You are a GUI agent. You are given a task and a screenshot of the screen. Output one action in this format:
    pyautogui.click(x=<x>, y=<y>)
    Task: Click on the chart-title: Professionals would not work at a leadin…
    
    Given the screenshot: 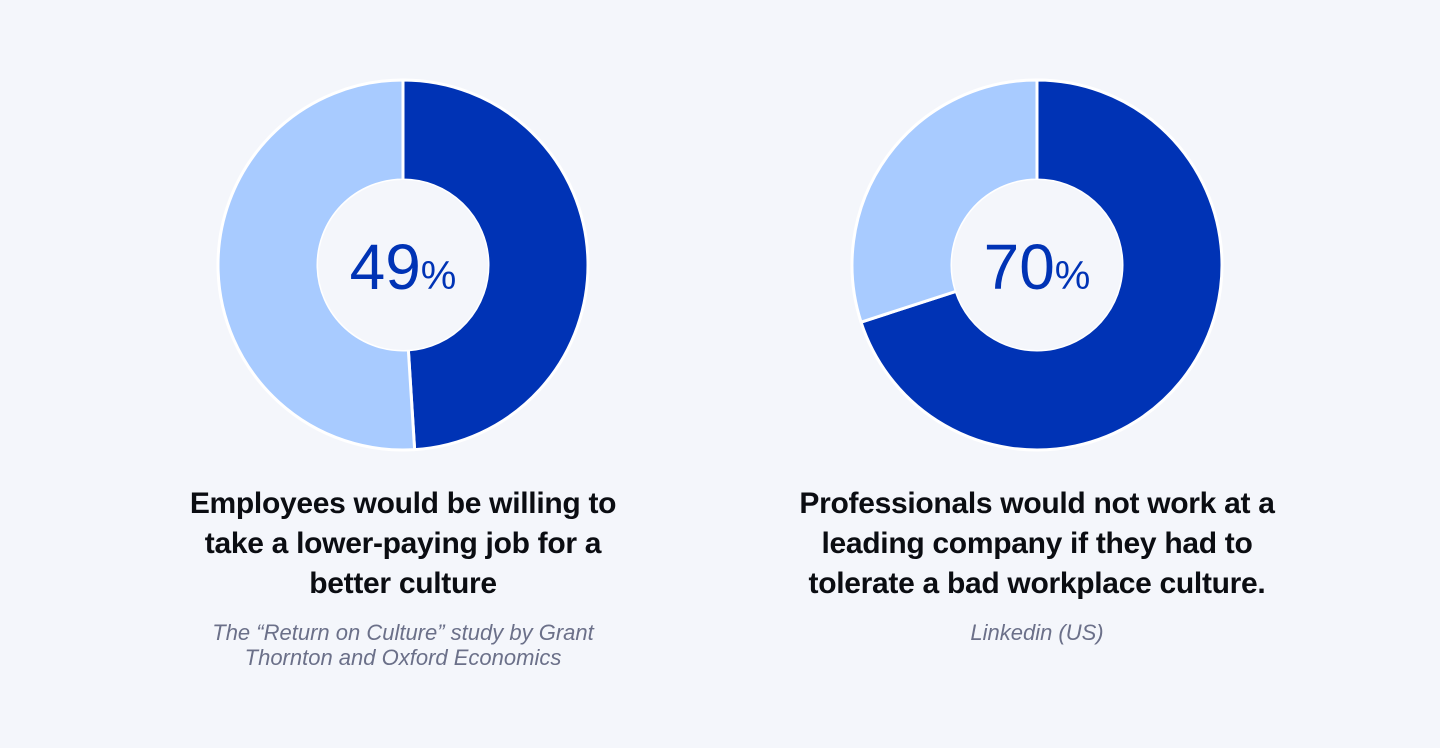 What is the action you would take?
    pyautogui.click(x=1037, y=543)
    